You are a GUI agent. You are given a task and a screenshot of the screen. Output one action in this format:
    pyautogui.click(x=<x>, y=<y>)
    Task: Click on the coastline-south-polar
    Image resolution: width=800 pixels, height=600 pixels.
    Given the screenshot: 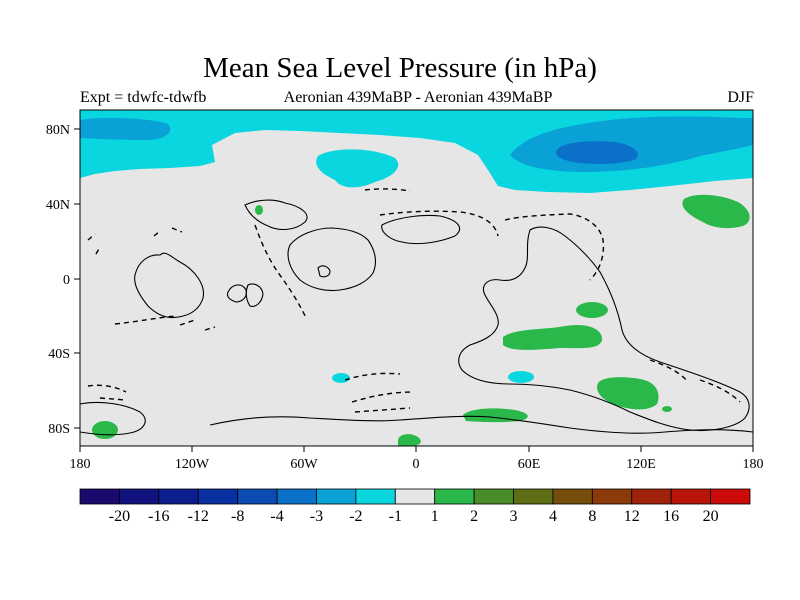 What is the action you would take?
    pyautogui.click(x=416, y=418)
    